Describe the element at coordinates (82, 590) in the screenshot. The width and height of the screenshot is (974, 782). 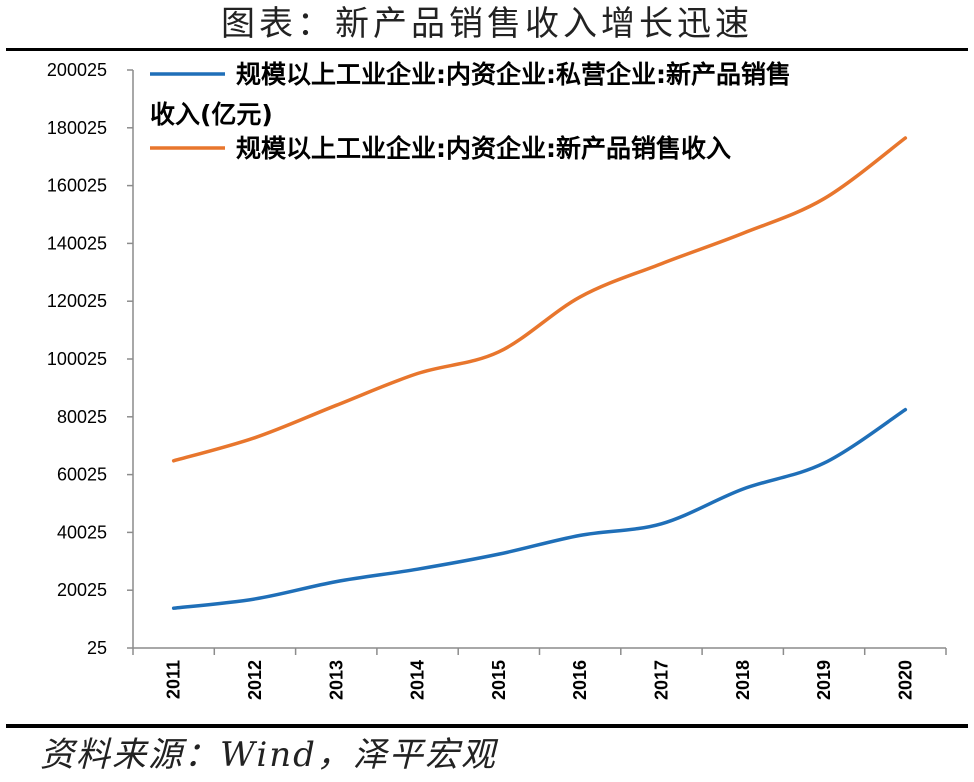
I see `y-tick-label: 20025` at that location.